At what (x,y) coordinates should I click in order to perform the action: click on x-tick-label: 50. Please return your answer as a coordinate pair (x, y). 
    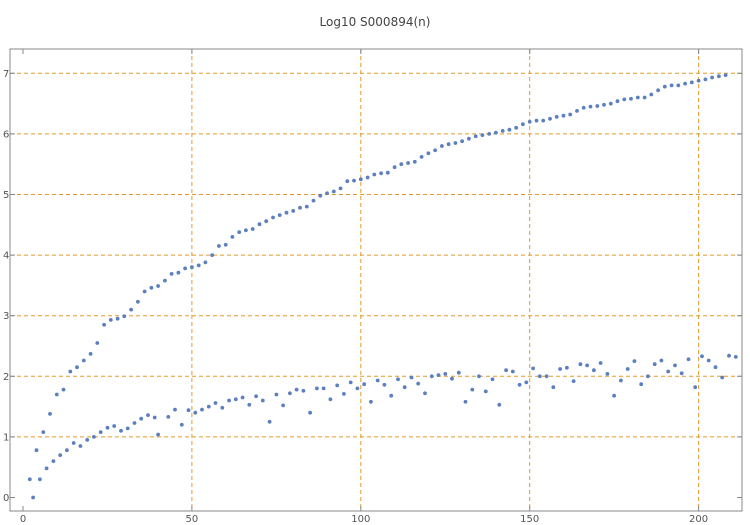
    Looking at the image, I should click on (192, 519).